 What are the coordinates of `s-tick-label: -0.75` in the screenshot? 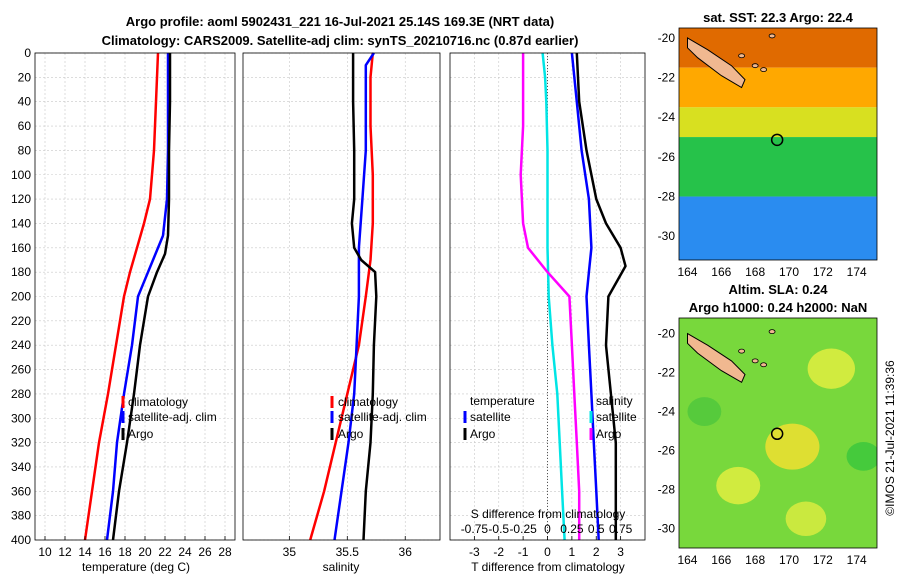 It's located at (475, 529).